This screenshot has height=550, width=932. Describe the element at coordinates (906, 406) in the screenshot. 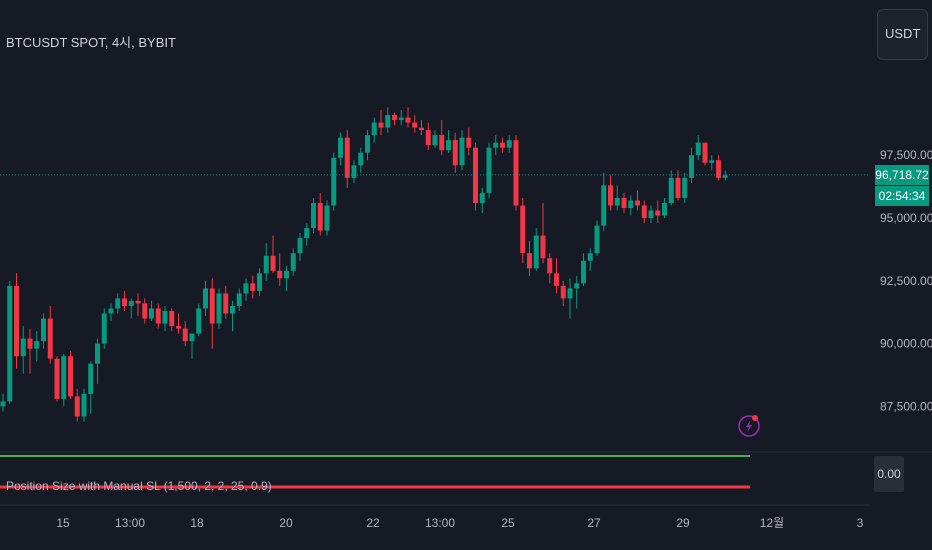

I see `y-tick-label: 87,500.00` at that location.